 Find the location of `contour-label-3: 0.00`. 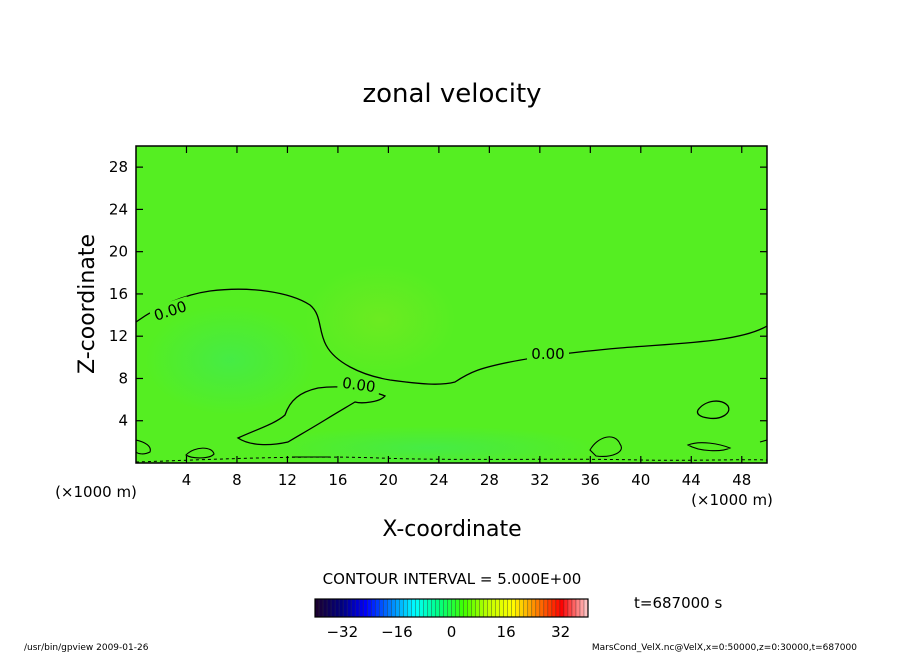

contour-label-3: 0.00 is located at coordinates (359, 385).